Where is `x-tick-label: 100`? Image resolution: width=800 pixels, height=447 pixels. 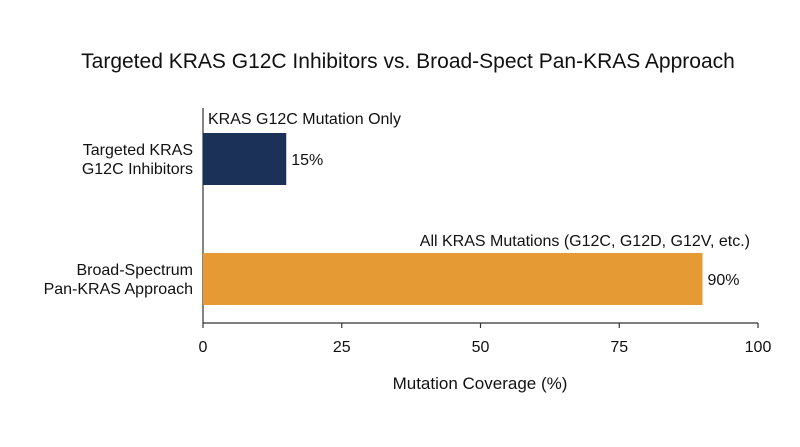 x-tick-label: 100 is located at coordinates (758, 347).